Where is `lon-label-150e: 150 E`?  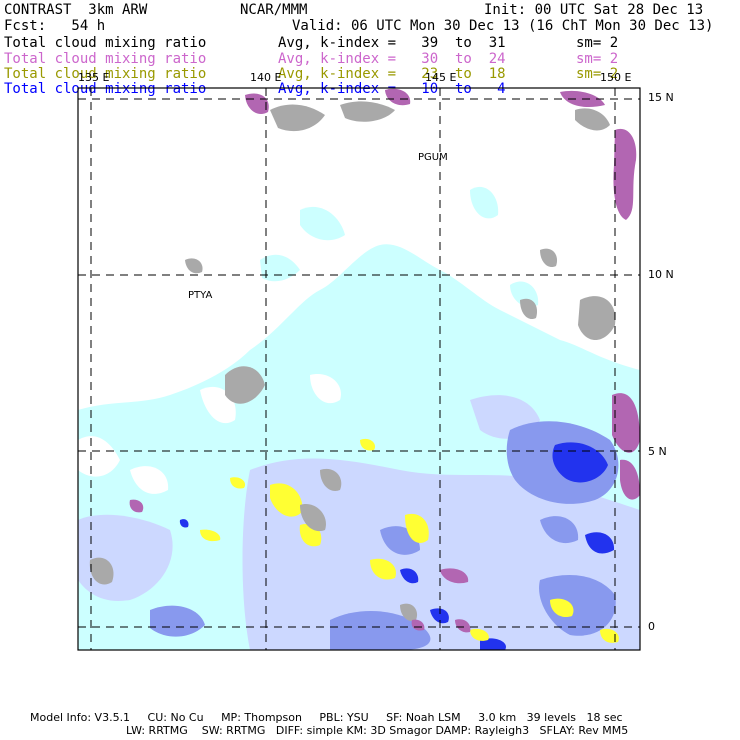
lon-label-150e: 150 E is located at coordinates (616, 77).